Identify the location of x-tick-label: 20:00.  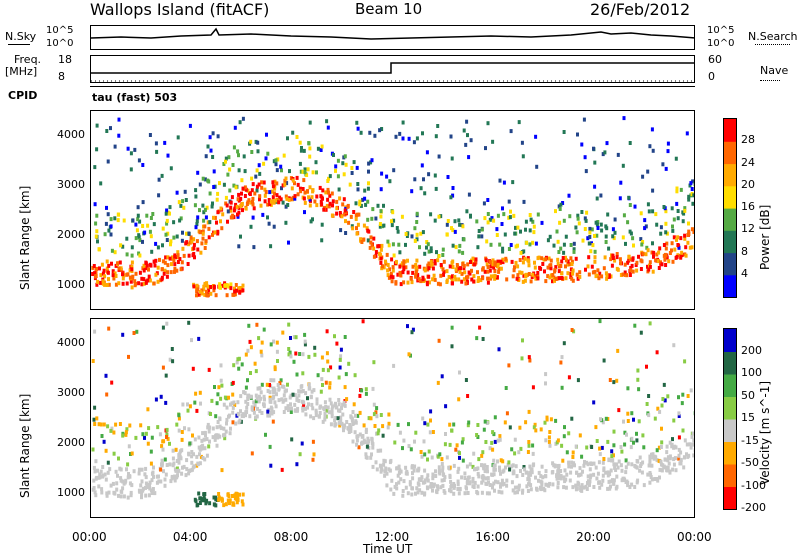
(593, 537).